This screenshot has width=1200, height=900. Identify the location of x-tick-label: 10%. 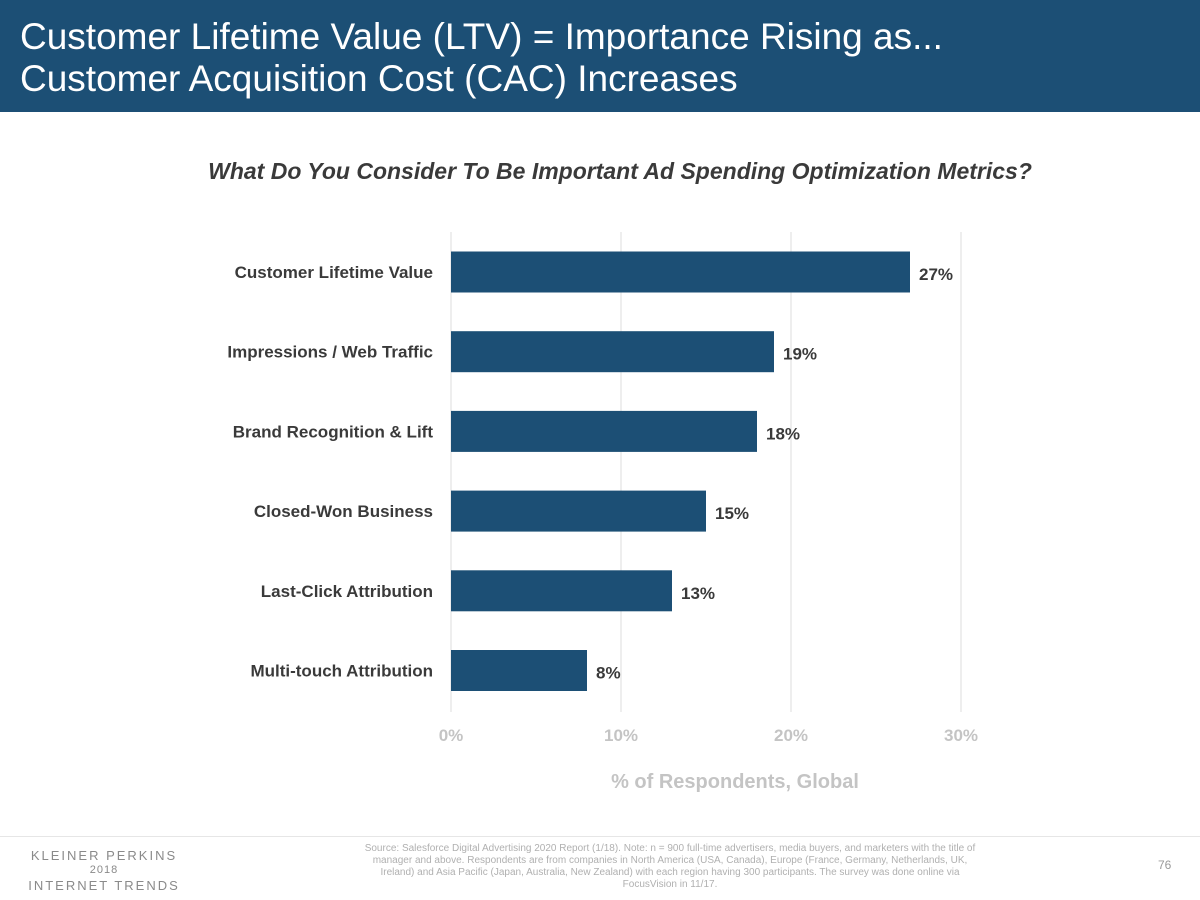
(621, 735).